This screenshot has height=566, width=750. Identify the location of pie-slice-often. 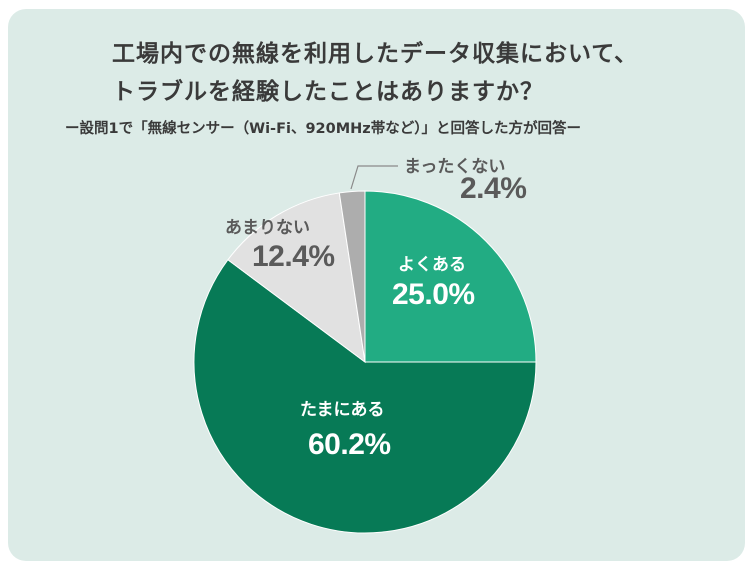
(450, 276).